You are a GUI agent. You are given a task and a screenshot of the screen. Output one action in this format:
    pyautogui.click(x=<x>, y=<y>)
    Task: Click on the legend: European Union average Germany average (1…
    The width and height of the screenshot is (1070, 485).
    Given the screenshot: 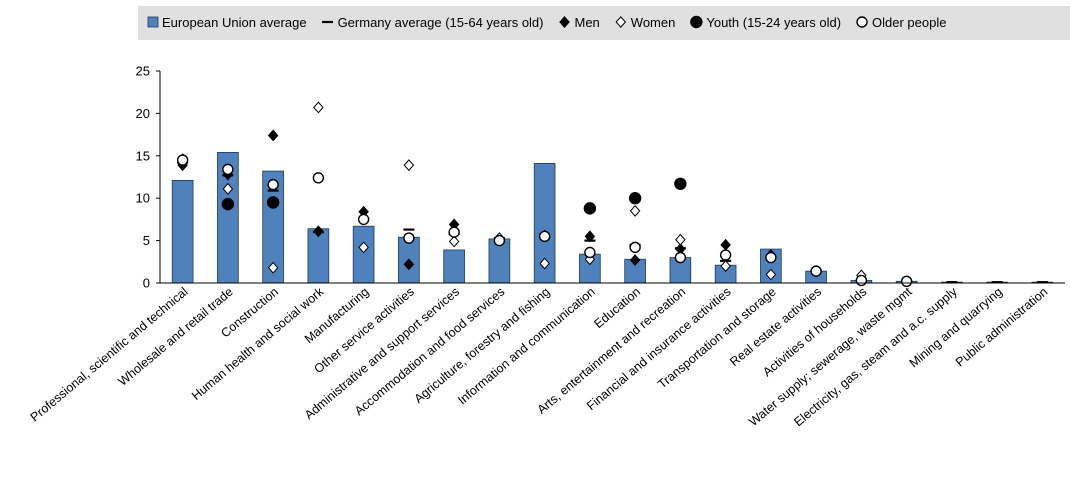 What is the action you would take?
    pyautogui.click(x=546, y=22)
    